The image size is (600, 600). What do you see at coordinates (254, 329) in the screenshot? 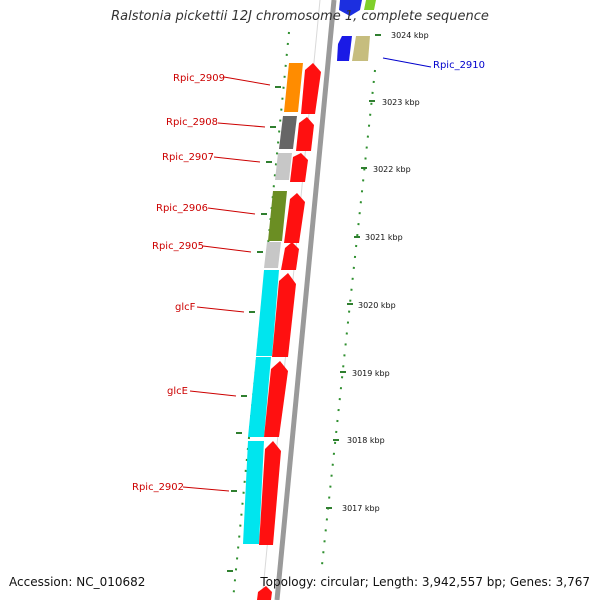
I see `left-ticks` at bounding box center [254, 329].